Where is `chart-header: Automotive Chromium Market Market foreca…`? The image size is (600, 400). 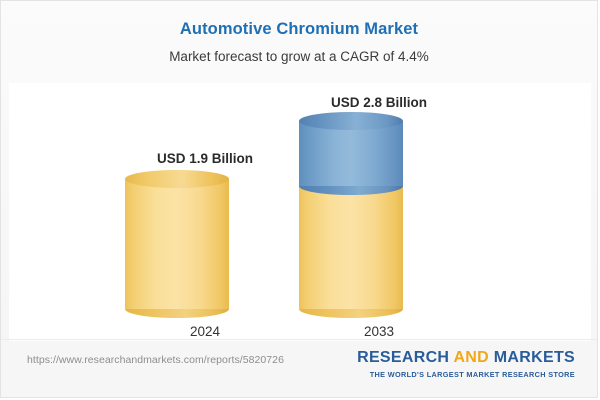
chart-header: Automotive Chromium Market Market foreca… is located at coordinates (299, 42).